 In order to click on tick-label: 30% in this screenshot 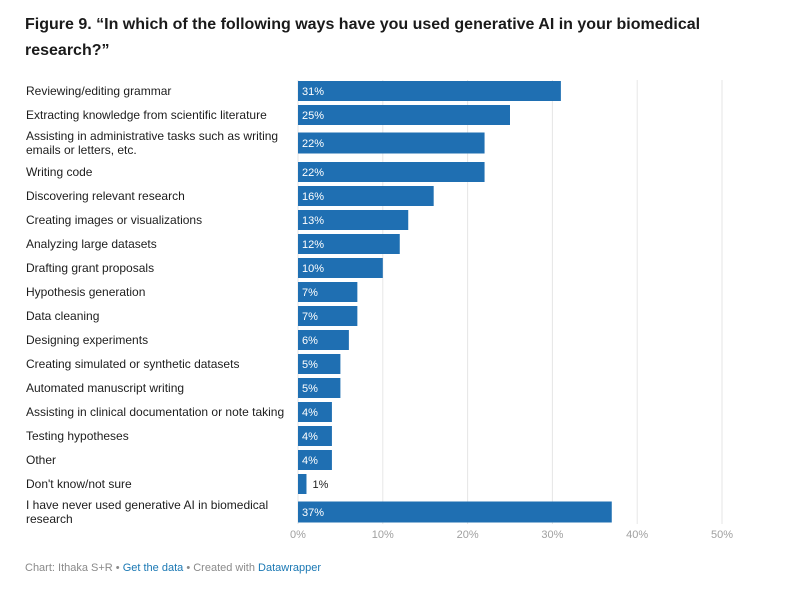, I will do `click(552, 535)`.